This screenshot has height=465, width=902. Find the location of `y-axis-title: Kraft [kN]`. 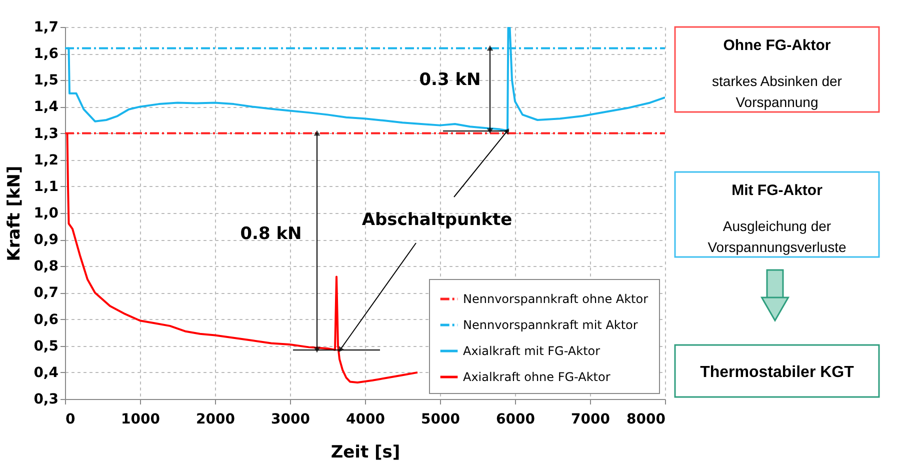

y-axis-title: Kraft [kN] is located at coordinates (14, 214).